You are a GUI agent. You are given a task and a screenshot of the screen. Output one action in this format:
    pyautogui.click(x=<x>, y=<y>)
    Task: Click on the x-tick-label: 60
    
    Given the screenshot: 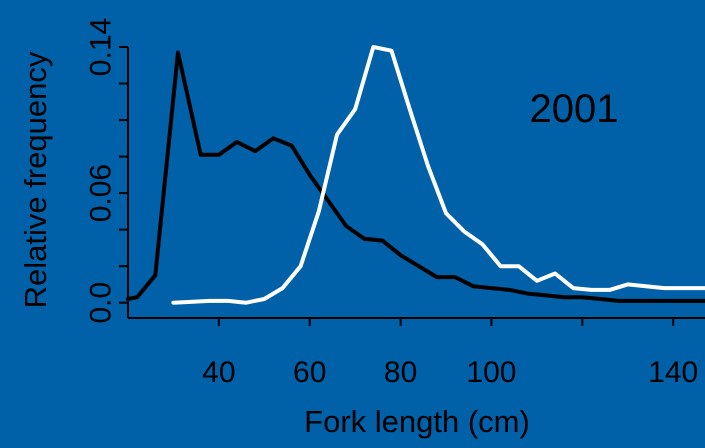 What is the action you would take?
    pyautogui.click(x=309, y=372)
    